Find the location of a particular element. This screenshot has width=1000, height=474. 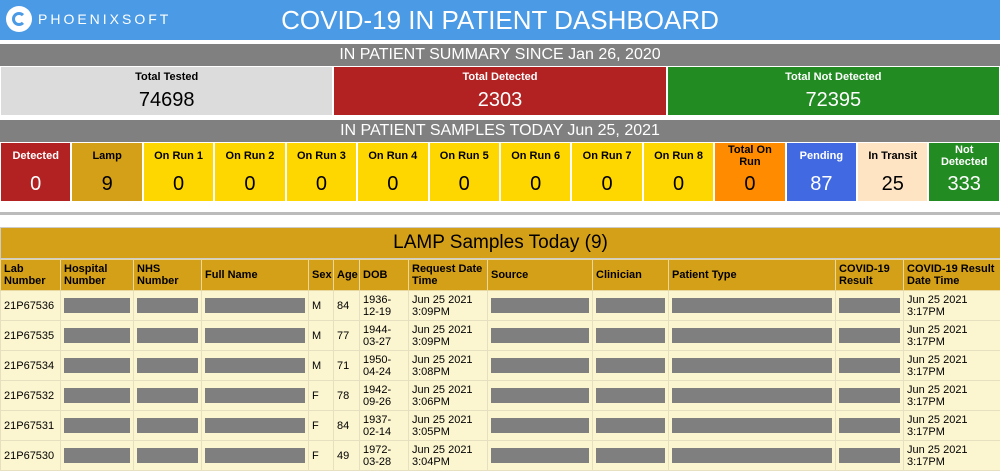

stat-value: 72395 is located at coordinates (833, 100).